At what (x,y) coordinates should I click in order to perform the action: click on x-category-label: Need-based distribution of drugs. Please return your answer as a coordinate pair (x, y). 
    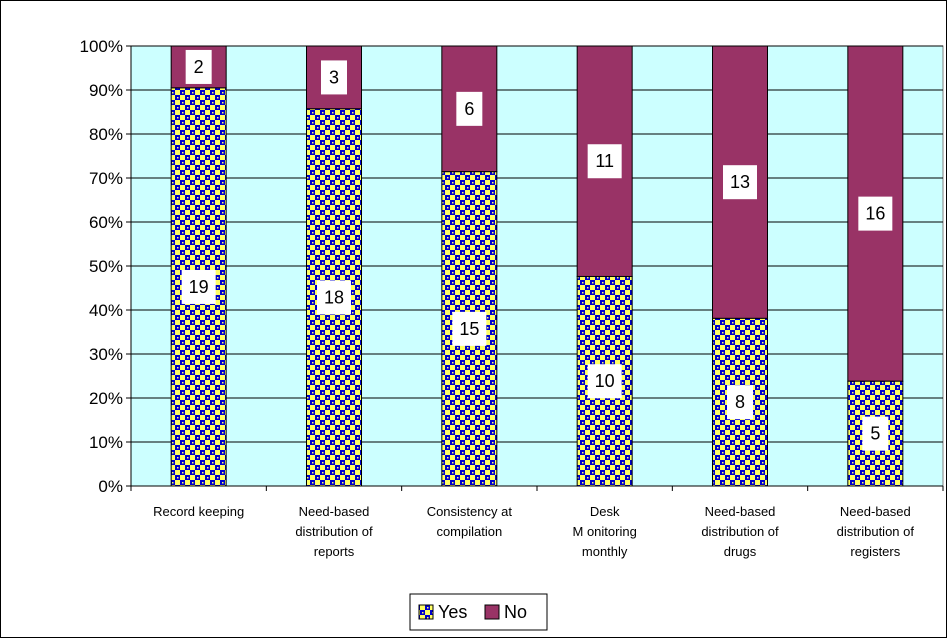
    Looking at the image, I should click on (740, 531).